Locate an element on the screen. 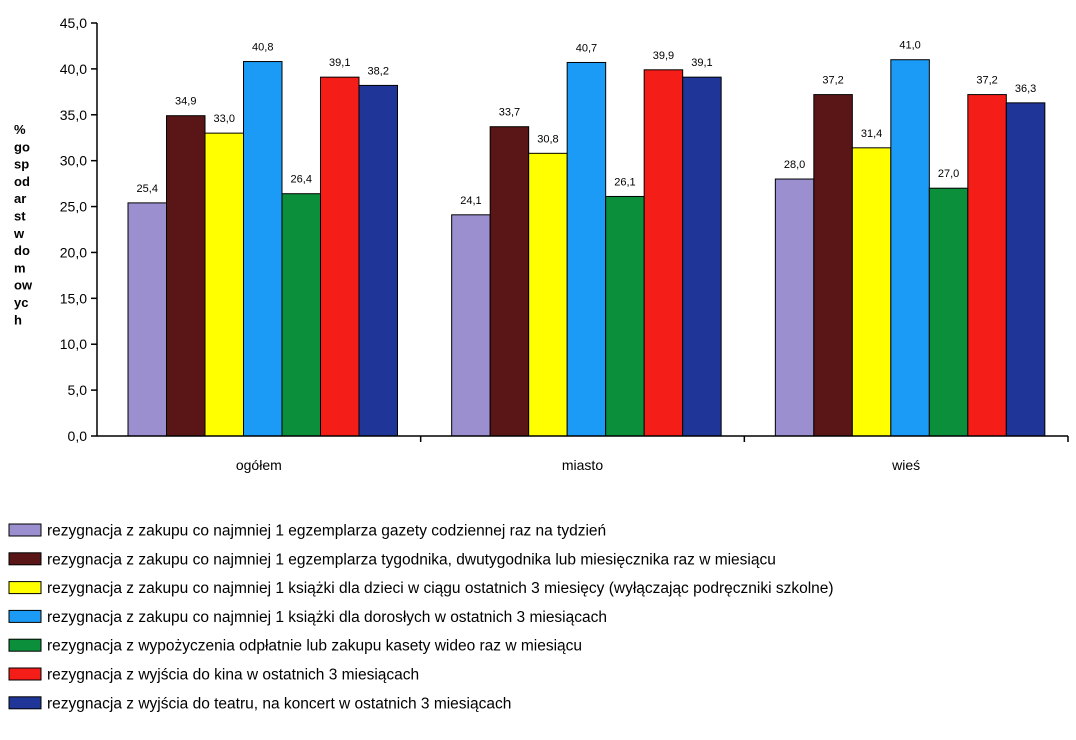  y-axis-label-line: od is located at coordinates (22, 181).